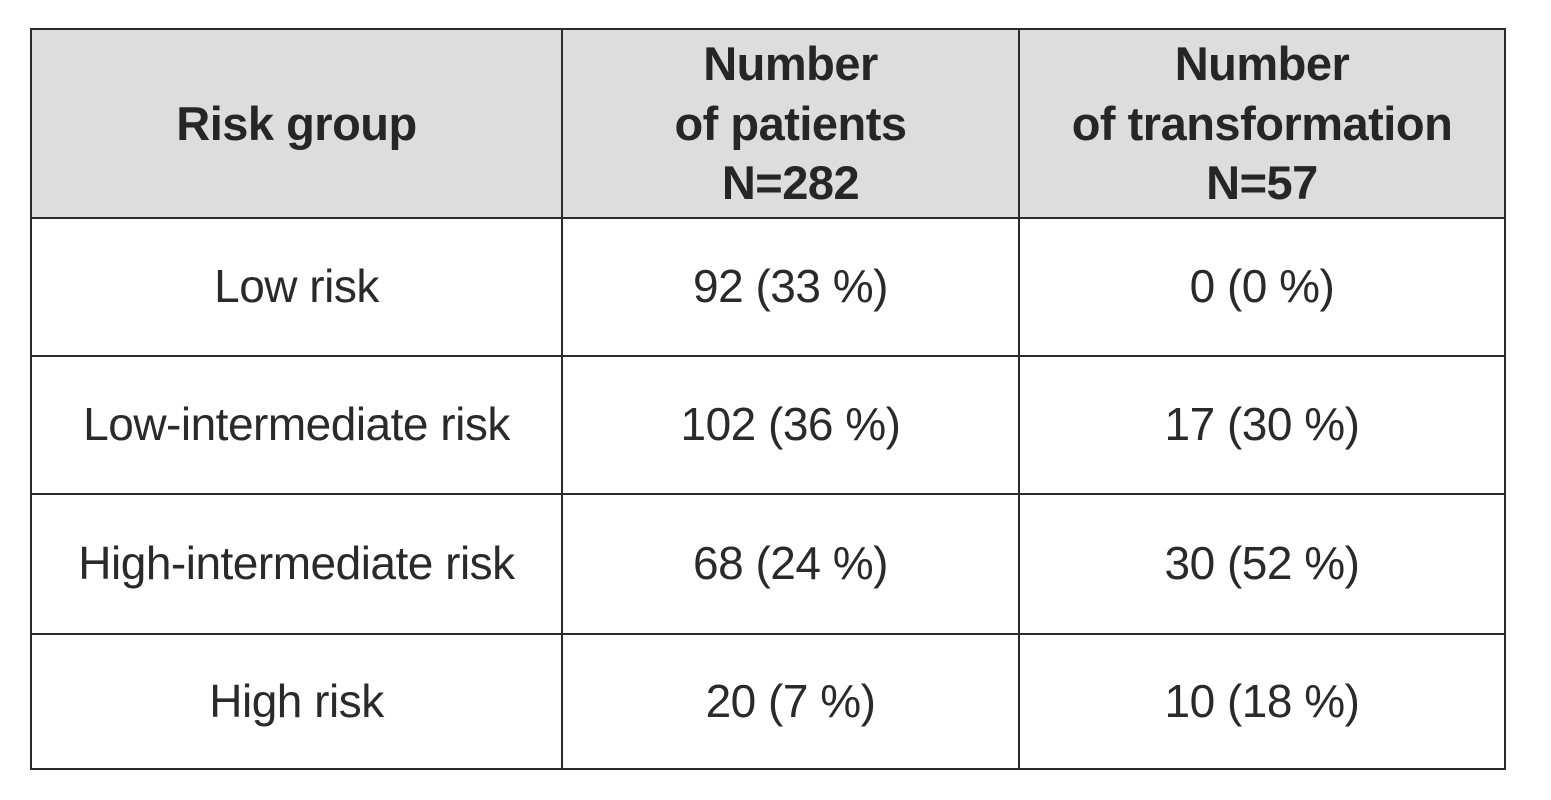  Describe the element at coordinates (1262, 63) in the screenshot. I see `header-transformation-line-1: Number` at that location.